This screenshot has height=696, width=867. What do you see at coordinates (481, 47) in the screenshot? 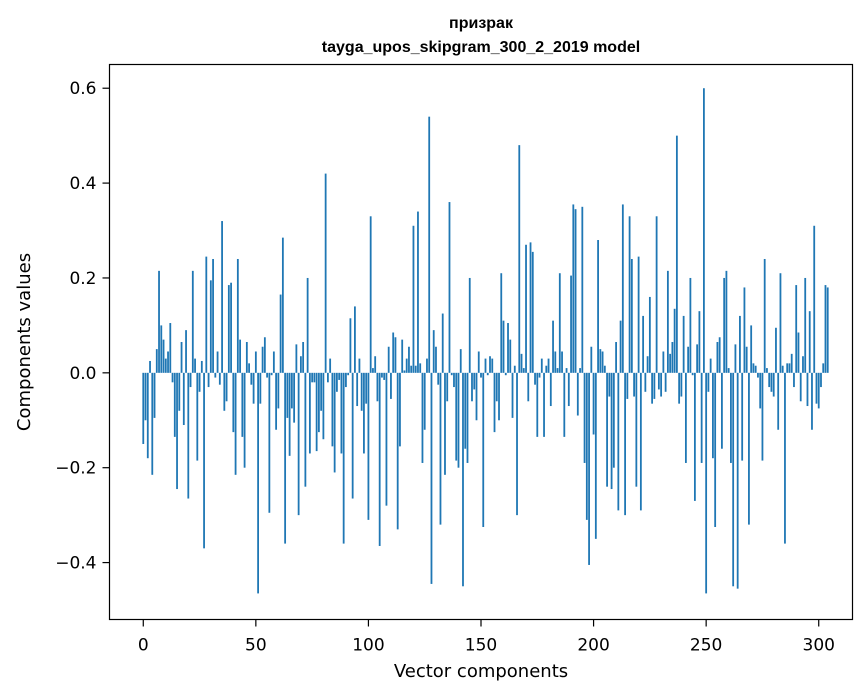
I see `chart-title-line2: tayga_upos_skipgram_300_2_2019 model` at bounding box center [481, 47].